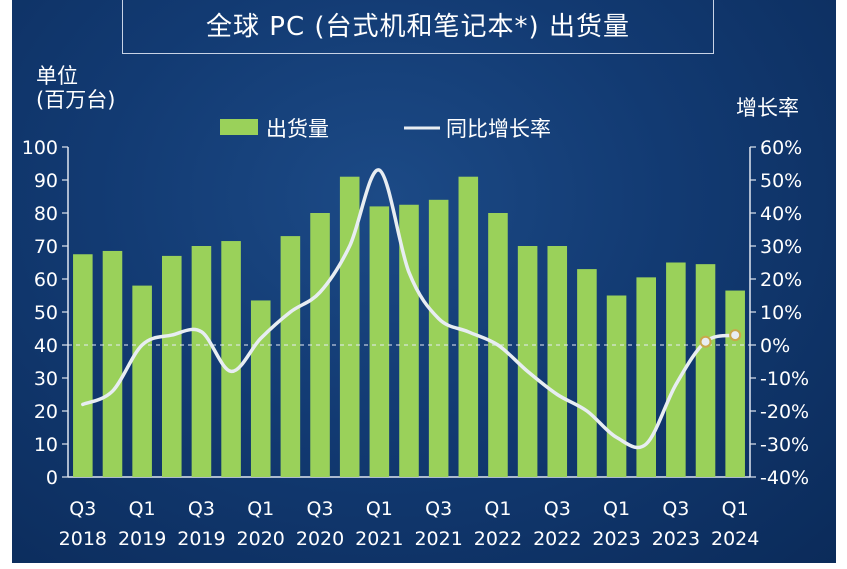  I want to click on legend-bar-label: 出货量, so click(297, 129).